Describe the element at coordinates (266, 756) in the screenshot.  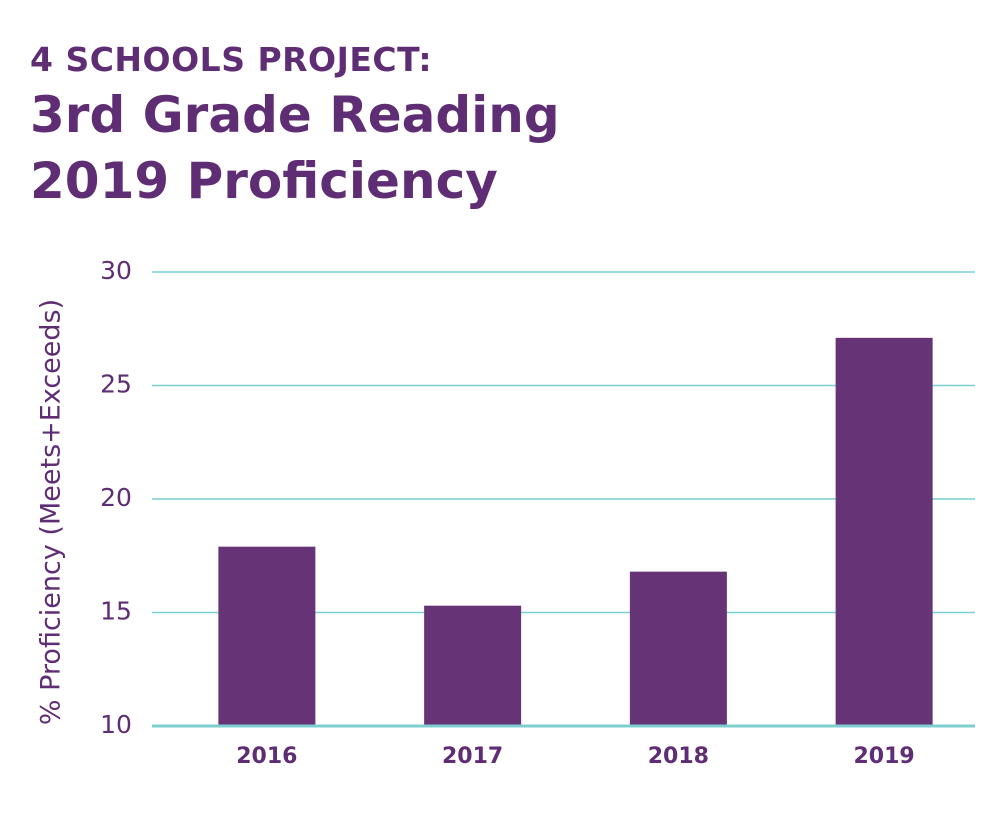
I see `x-tick-label-2016: 2016` at that location.